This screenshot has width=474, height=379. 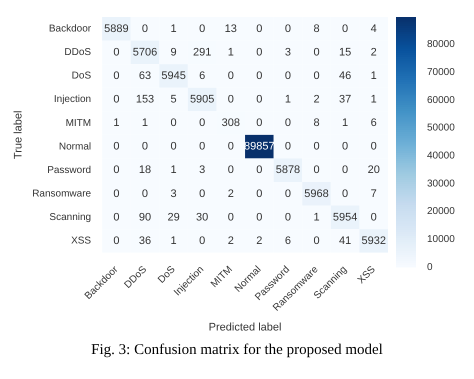 I want to click on data-label: 153, so click(x=145, y=100).